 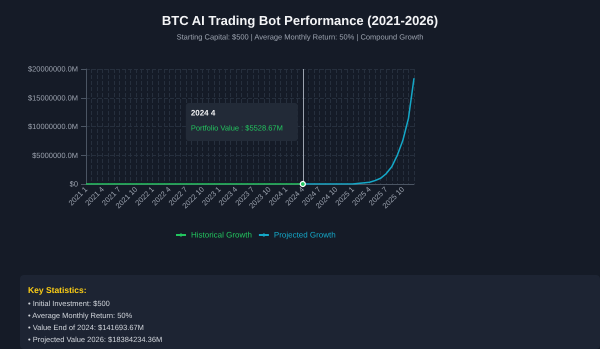 I want to click on chart-title: BTC AI Trading Bot Performance (2021-2026), so click(x=300, y=20).